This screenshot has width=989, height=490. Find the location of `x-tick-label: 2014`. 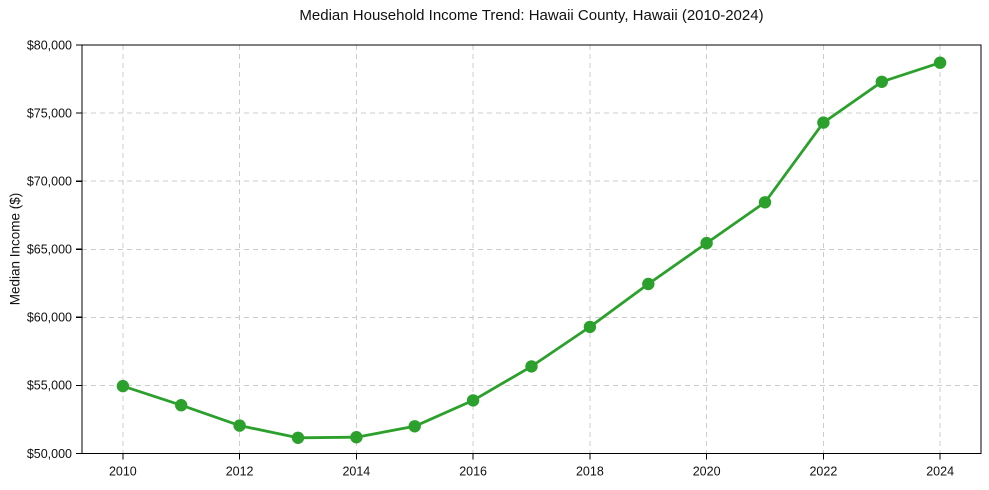

x-tick-label: 2014 is located at coordinates (356, 472).